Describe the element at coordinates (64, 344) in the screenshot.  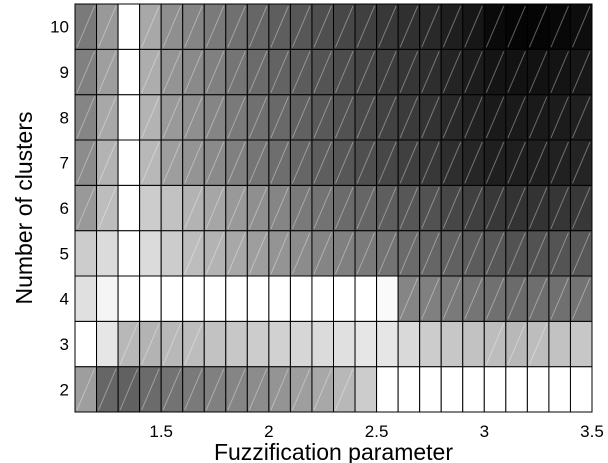
I see `y-tick-label: 3` at that location.